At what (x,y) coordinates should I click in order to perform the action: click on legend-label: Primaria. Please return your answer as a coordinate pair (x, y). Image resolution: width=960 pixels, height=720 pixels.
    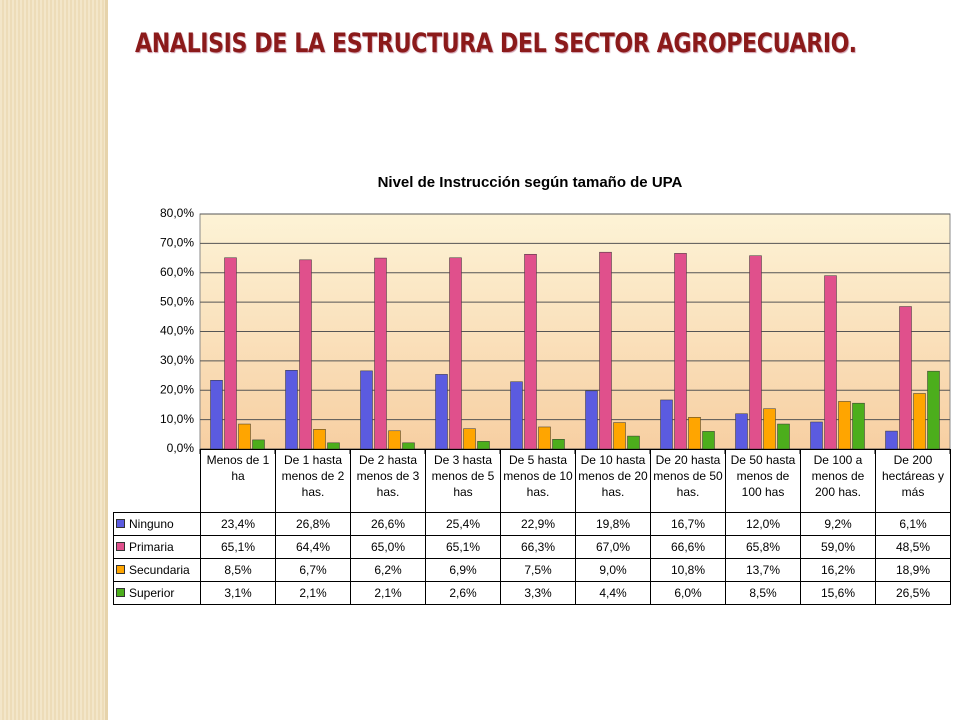
    Looking at the image, I should click on (151, 547).